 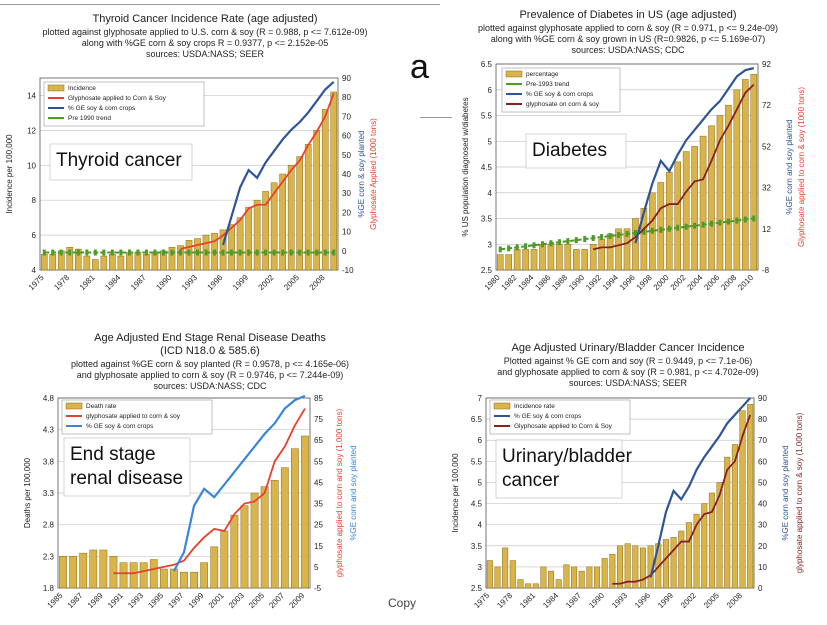 What do you see at coordinates (745, 282) in the screenshot?
I see `x-tick-label: 2010` at bounding box center [745, 282].